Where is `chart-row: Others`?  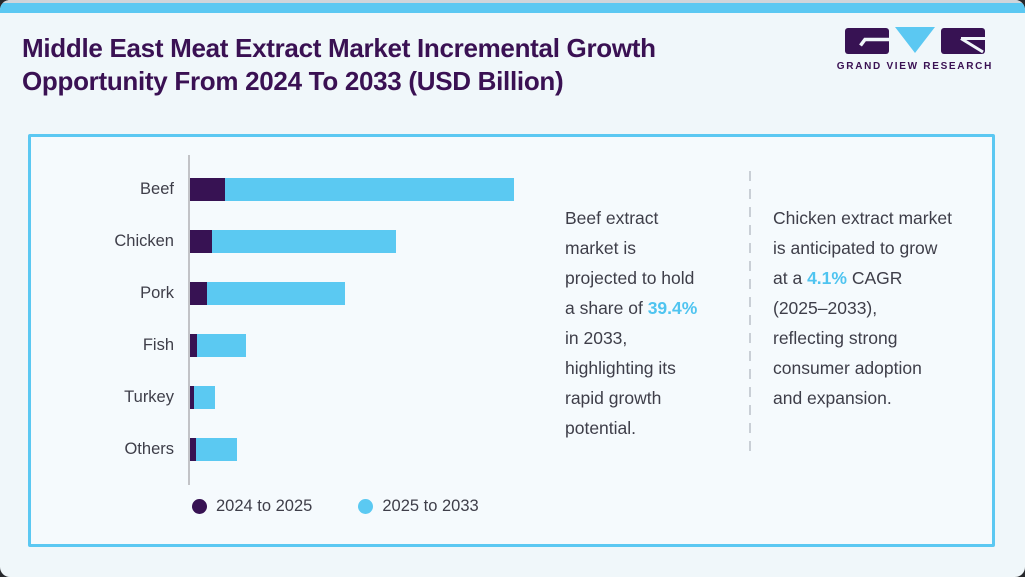
chart-row: Others is located at coordinates (287, 449).